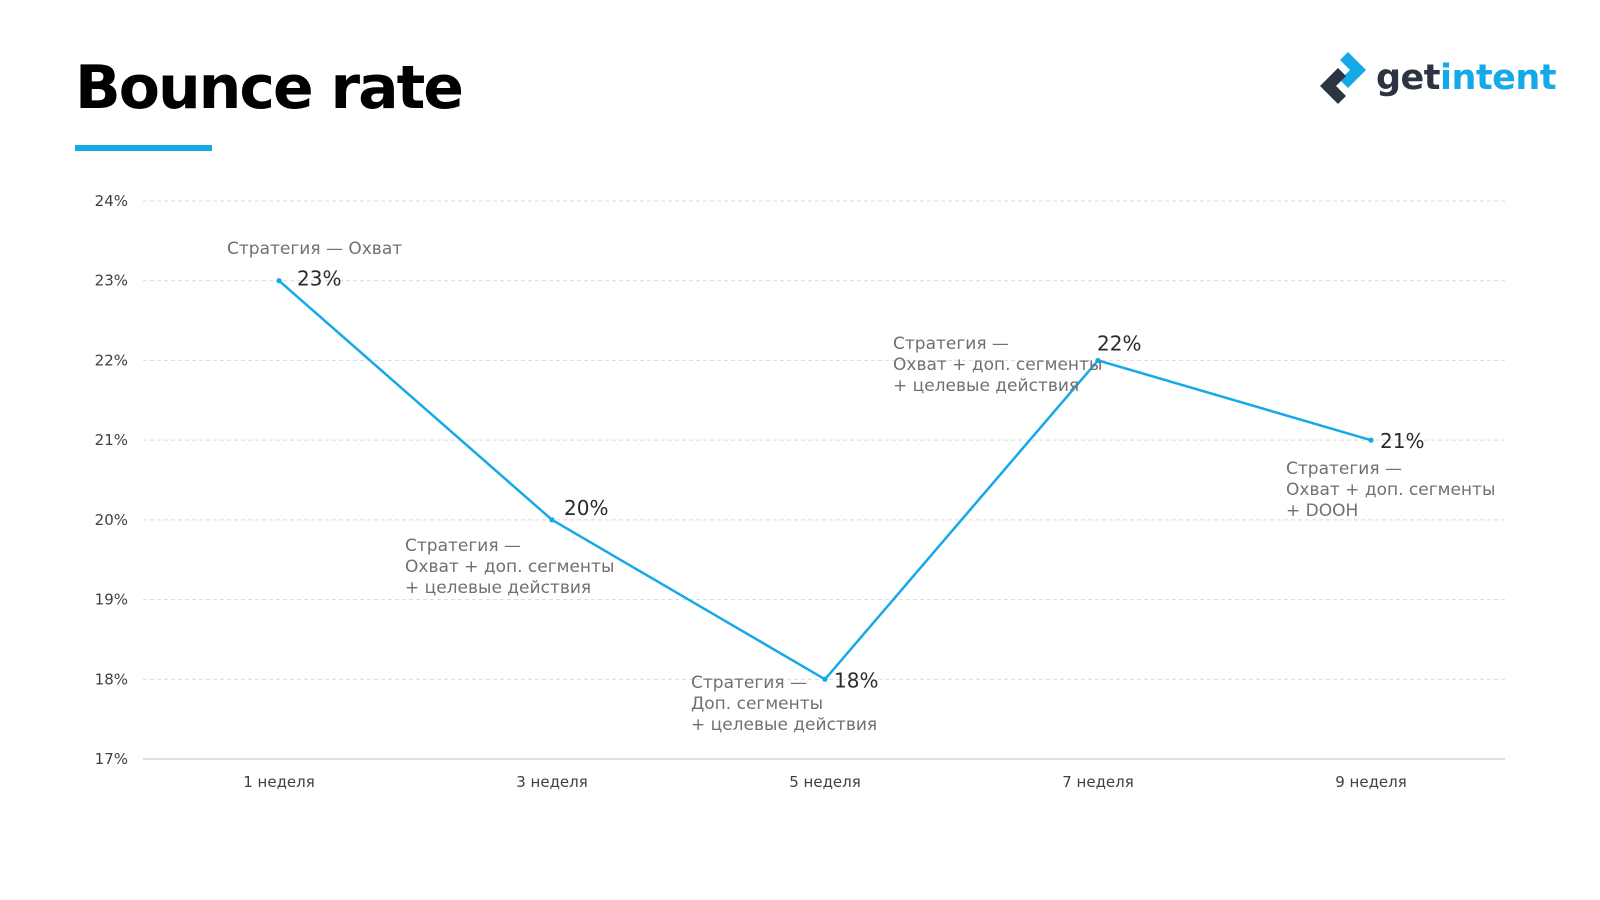 This screenshot has height=900, width=1600. I want to click on data-label: 18%, so click(856, 680).